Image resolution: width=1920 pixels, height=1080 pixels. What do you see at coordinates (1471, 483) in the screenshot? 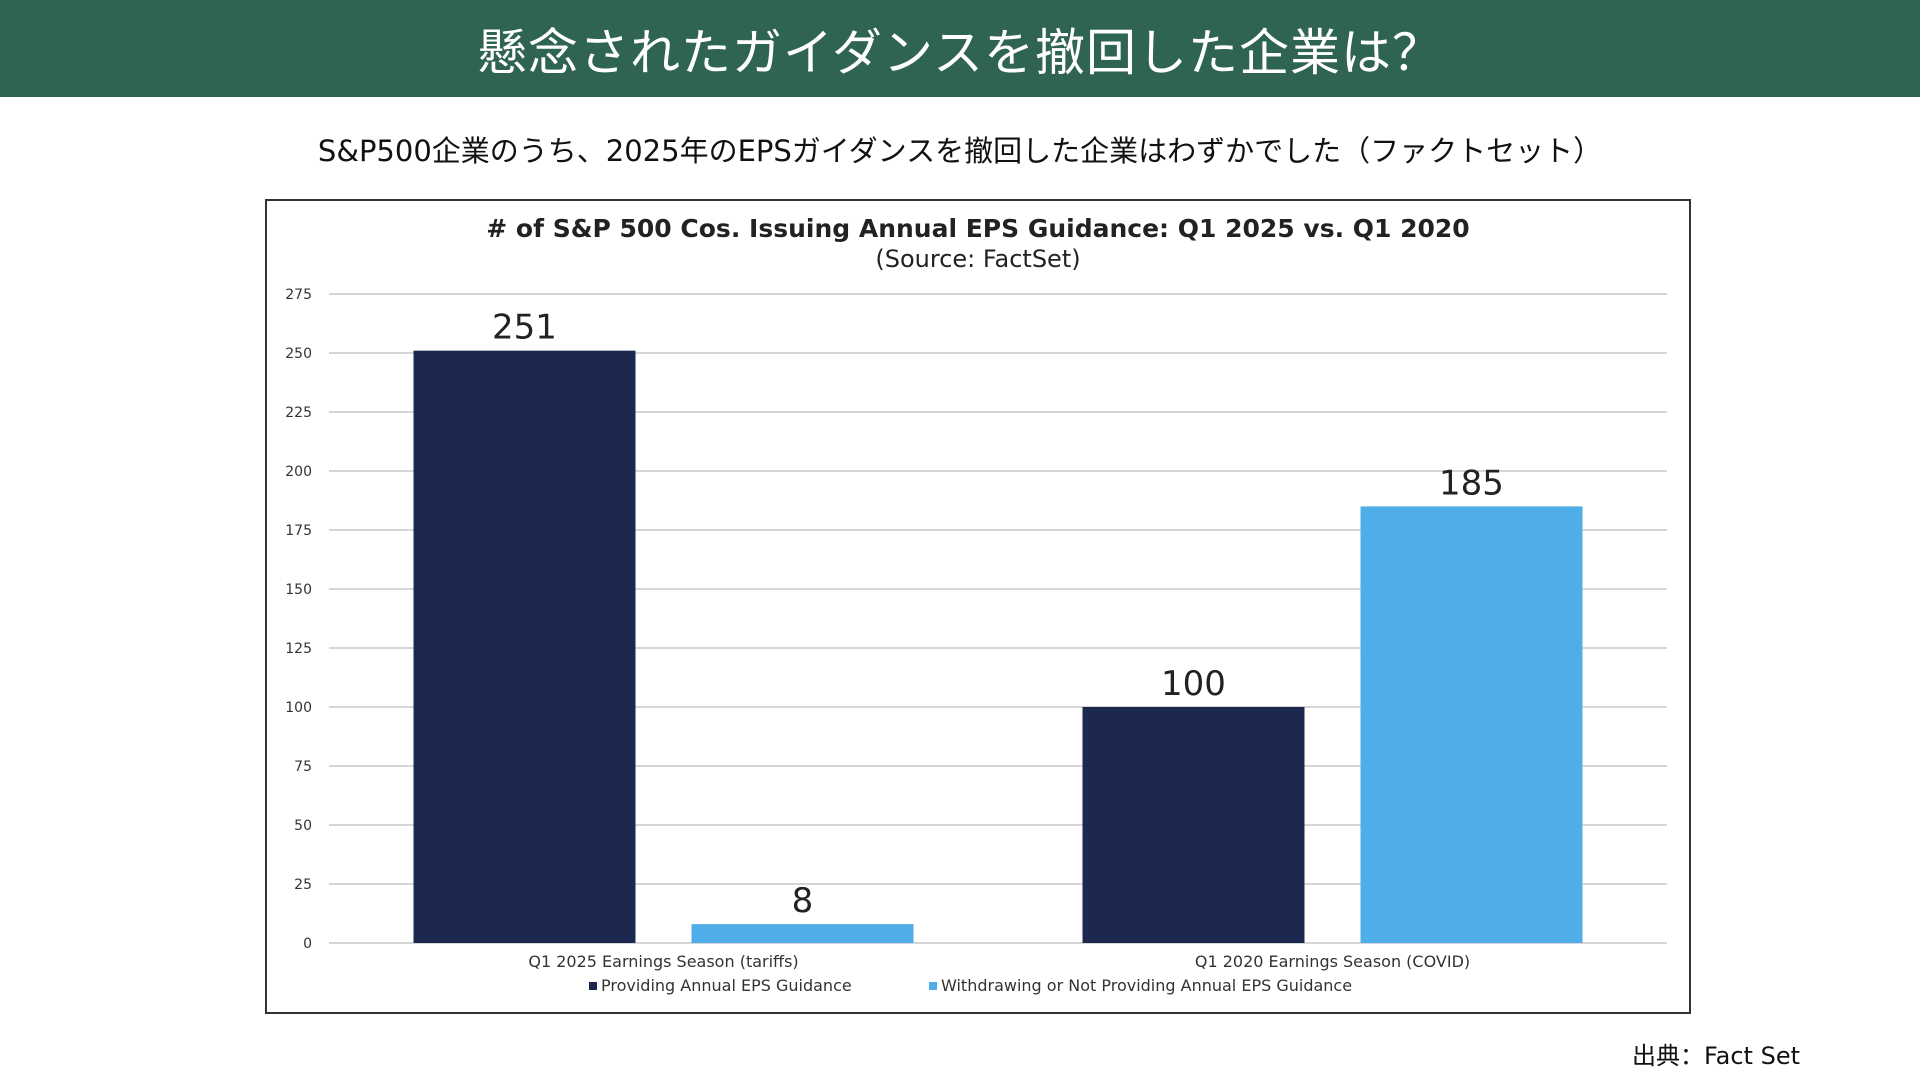
I see `bar-value-label: 185` at bounding box center [1471, 483].